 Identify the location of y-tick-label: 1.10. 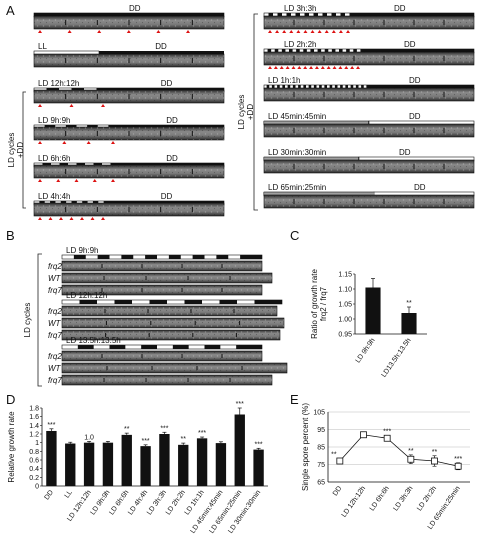
(345, 290).